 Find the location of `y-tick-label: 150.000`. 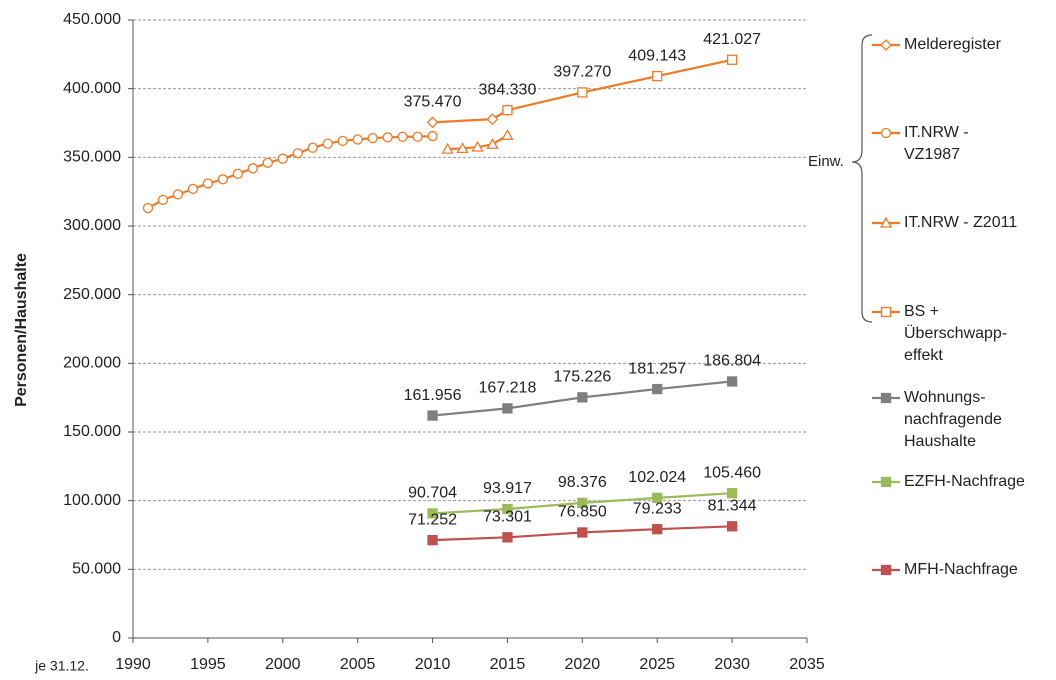

y-tick-label: 150.000 is located at coordinates (92, 431).